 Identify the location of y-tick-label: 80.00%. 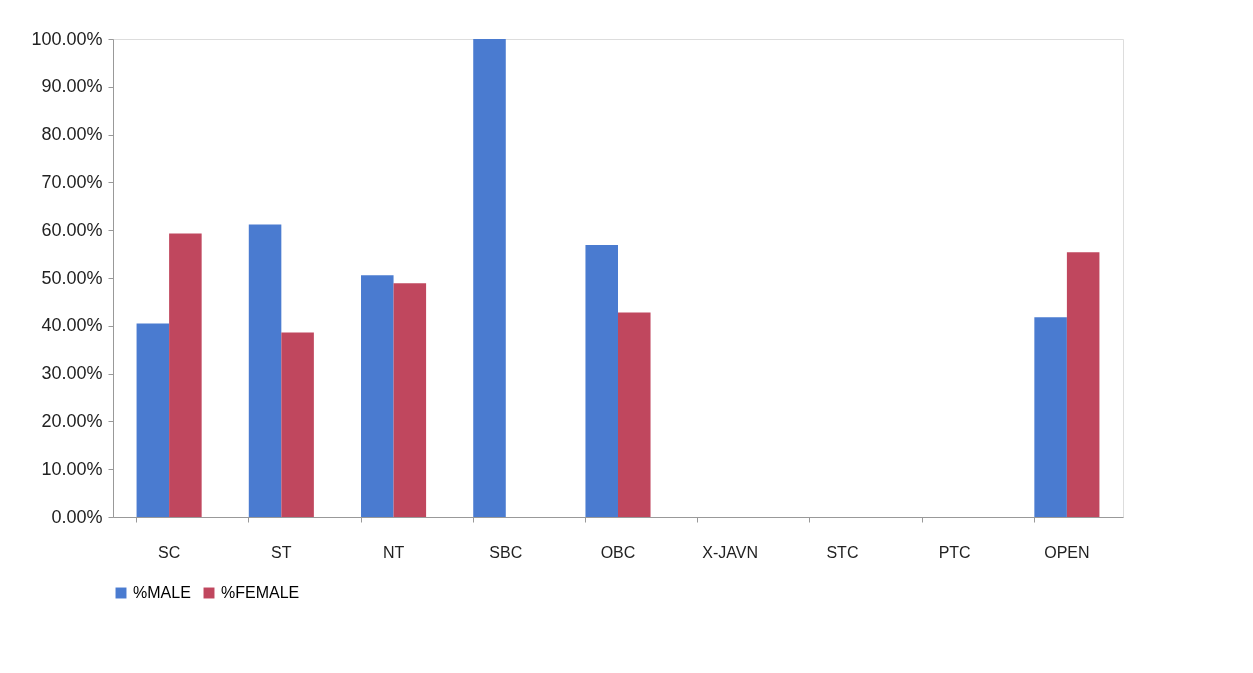
(72, 134).